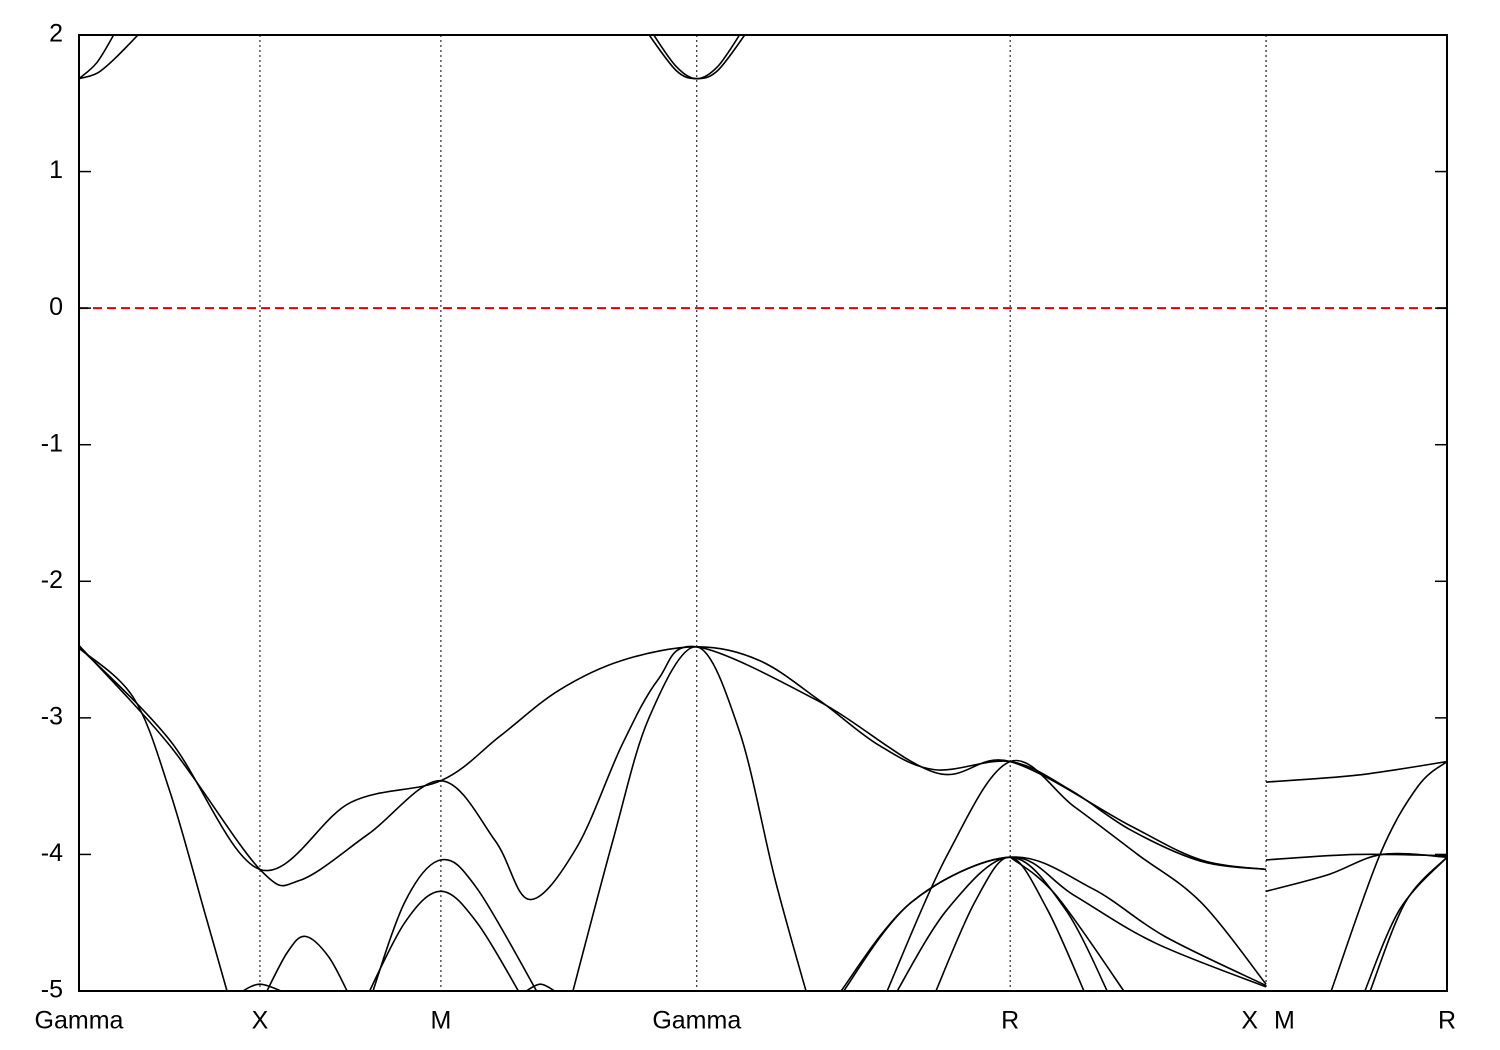  Describe the element at coordinates (52, 443) in the screenshot. I see `y-tick-label: -1` at that location.